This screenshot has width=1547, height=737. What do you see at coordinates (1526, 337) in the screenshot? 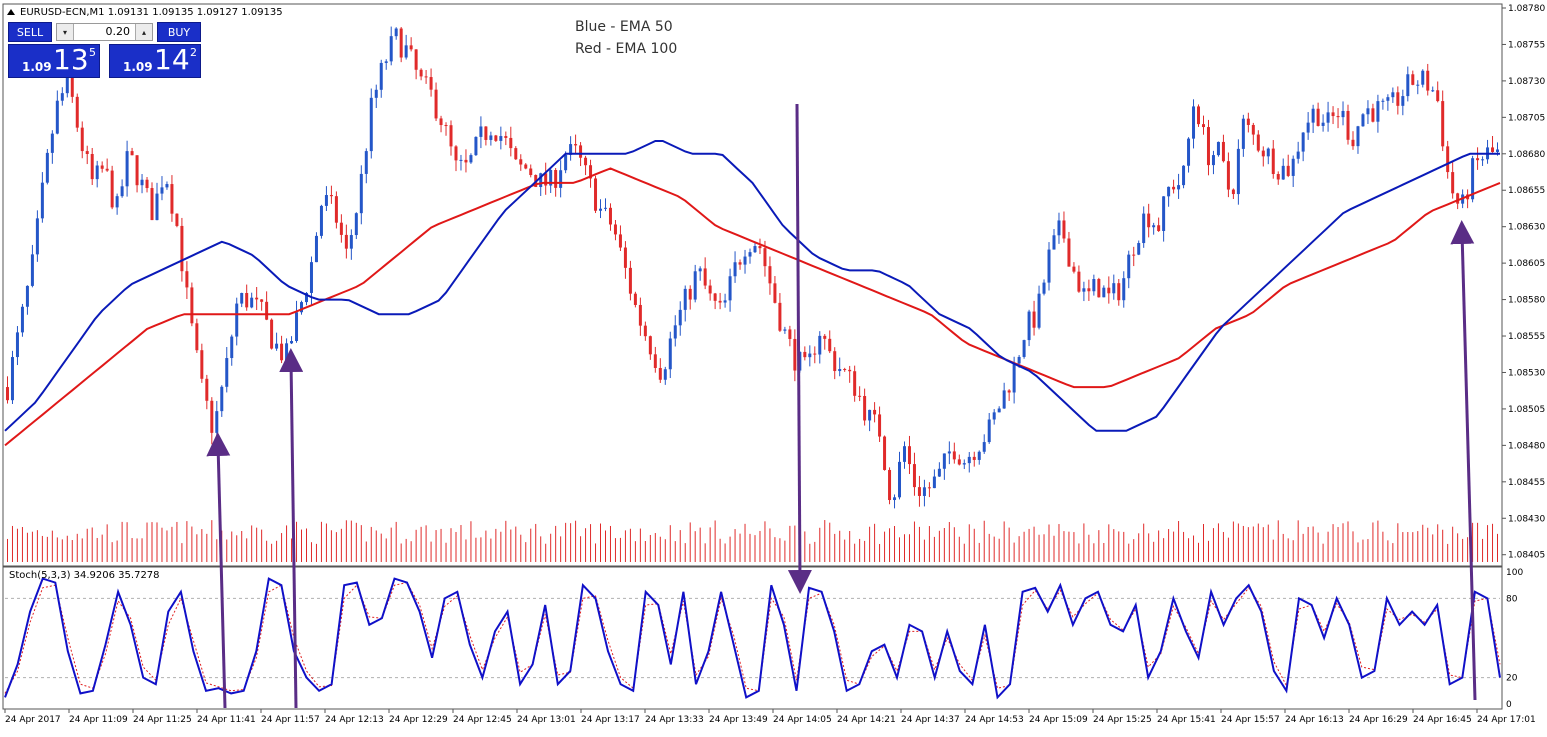
I see `price-tick-label: 1.08555` at bounding box center [1526, 337].